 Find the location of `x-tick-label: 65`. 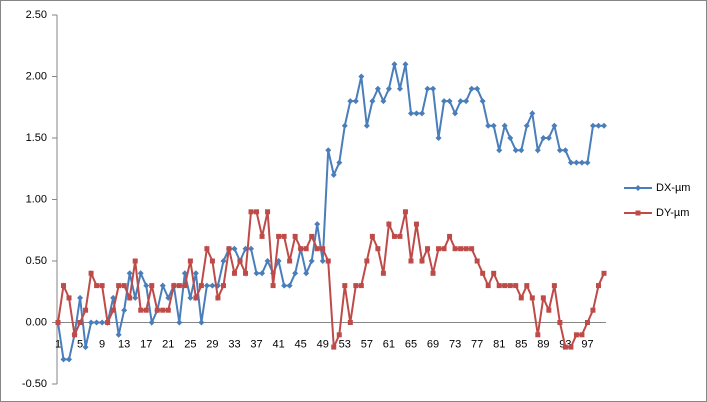

x-tick-label: 65 is located at coordinates (411, 344).